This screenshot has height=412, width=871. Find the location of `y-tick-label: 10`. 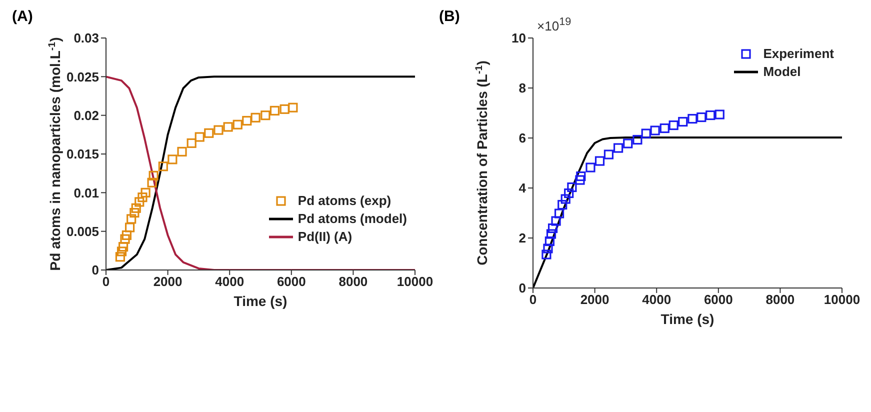

y-tick-label: 10 is located at coordinates (519, 38).